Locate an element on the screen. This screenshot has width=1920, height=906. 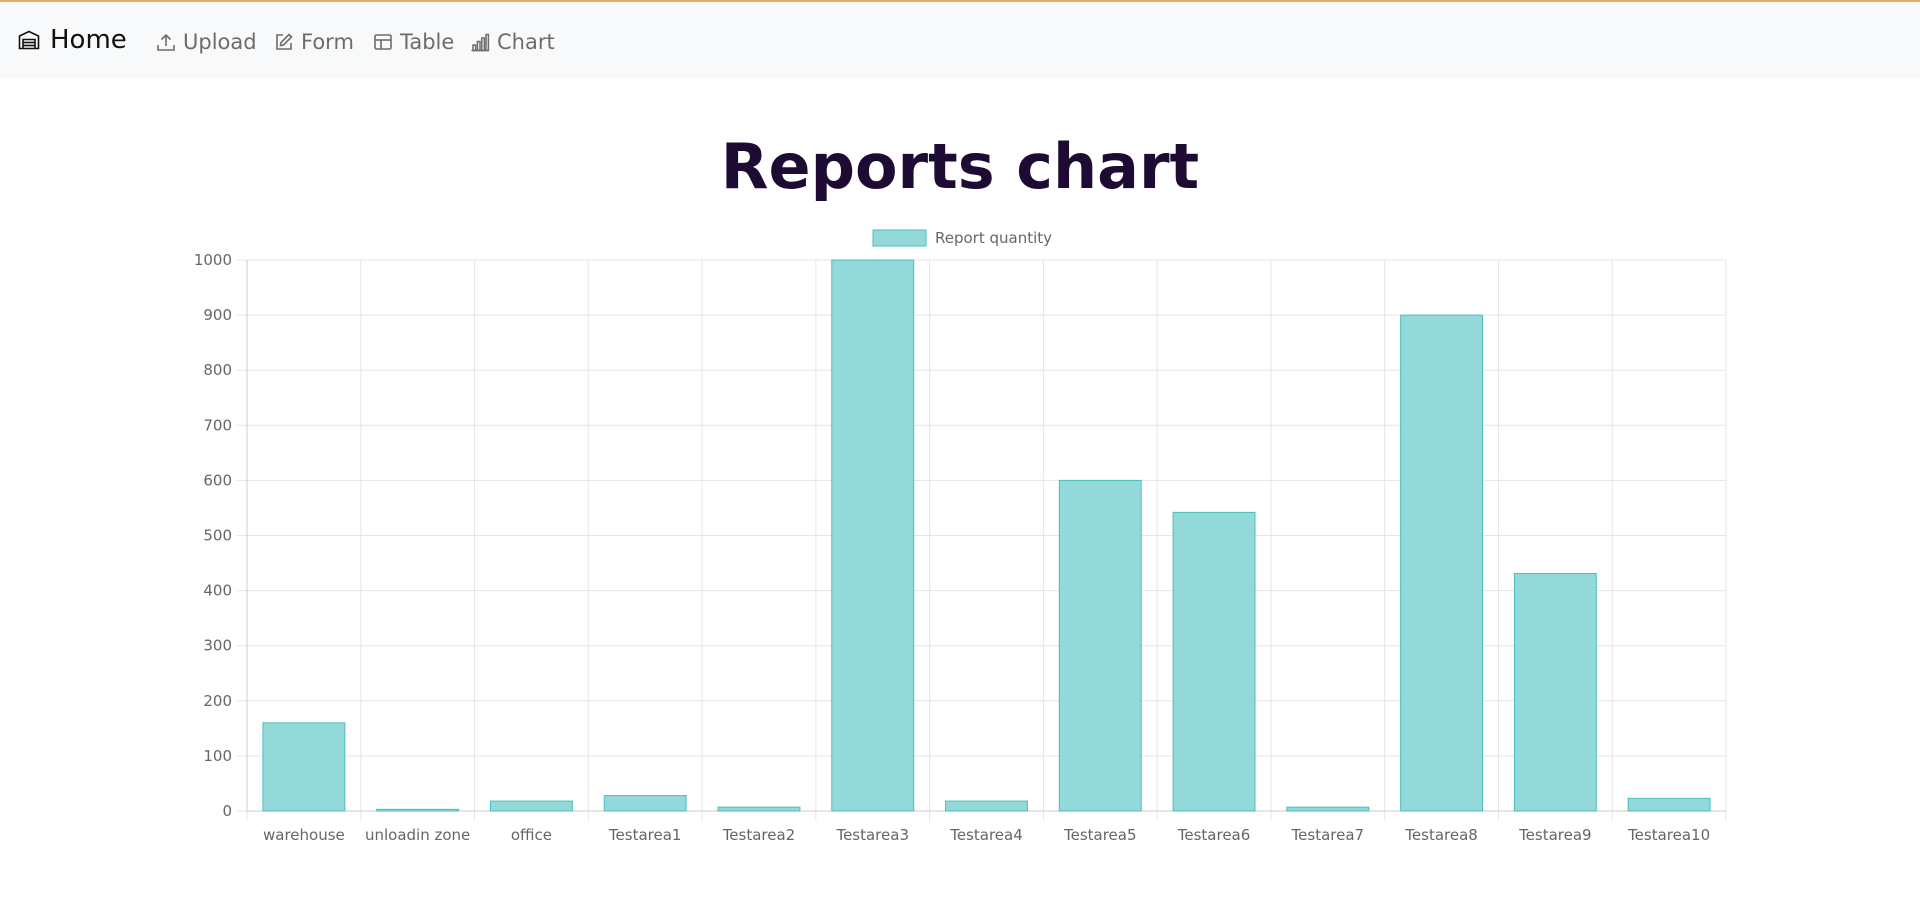
bar-unloadin-zone is located at coordinates (418, 810).